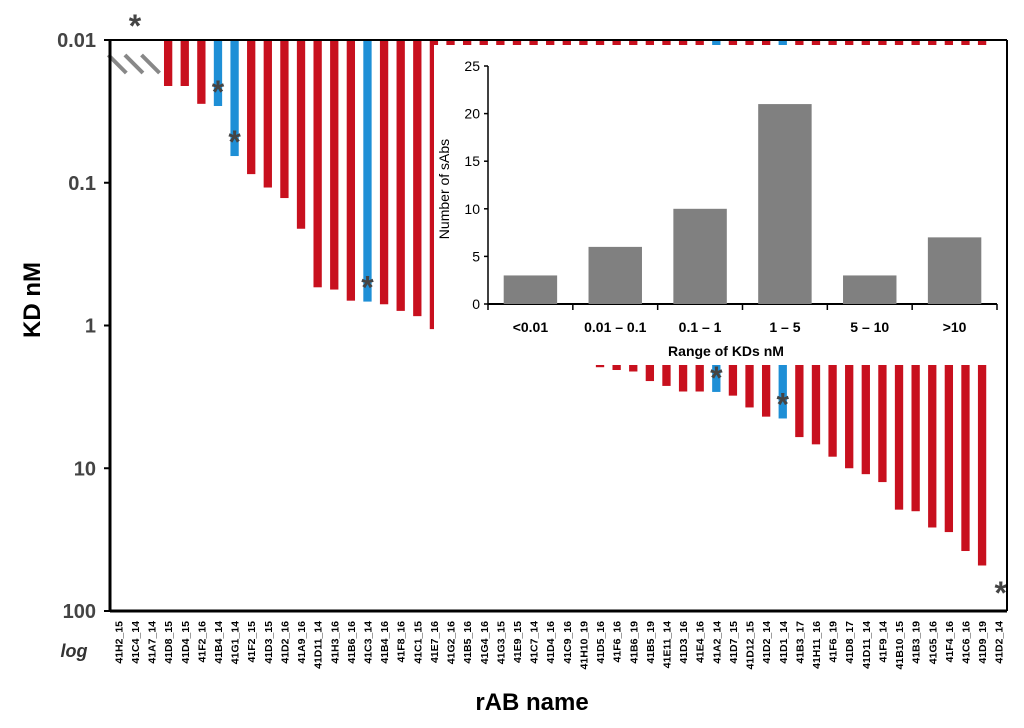 The width and height of the screenshot is (1024, 728). I want to click on x-tick-label: 41G4_16, so click(485, 642).